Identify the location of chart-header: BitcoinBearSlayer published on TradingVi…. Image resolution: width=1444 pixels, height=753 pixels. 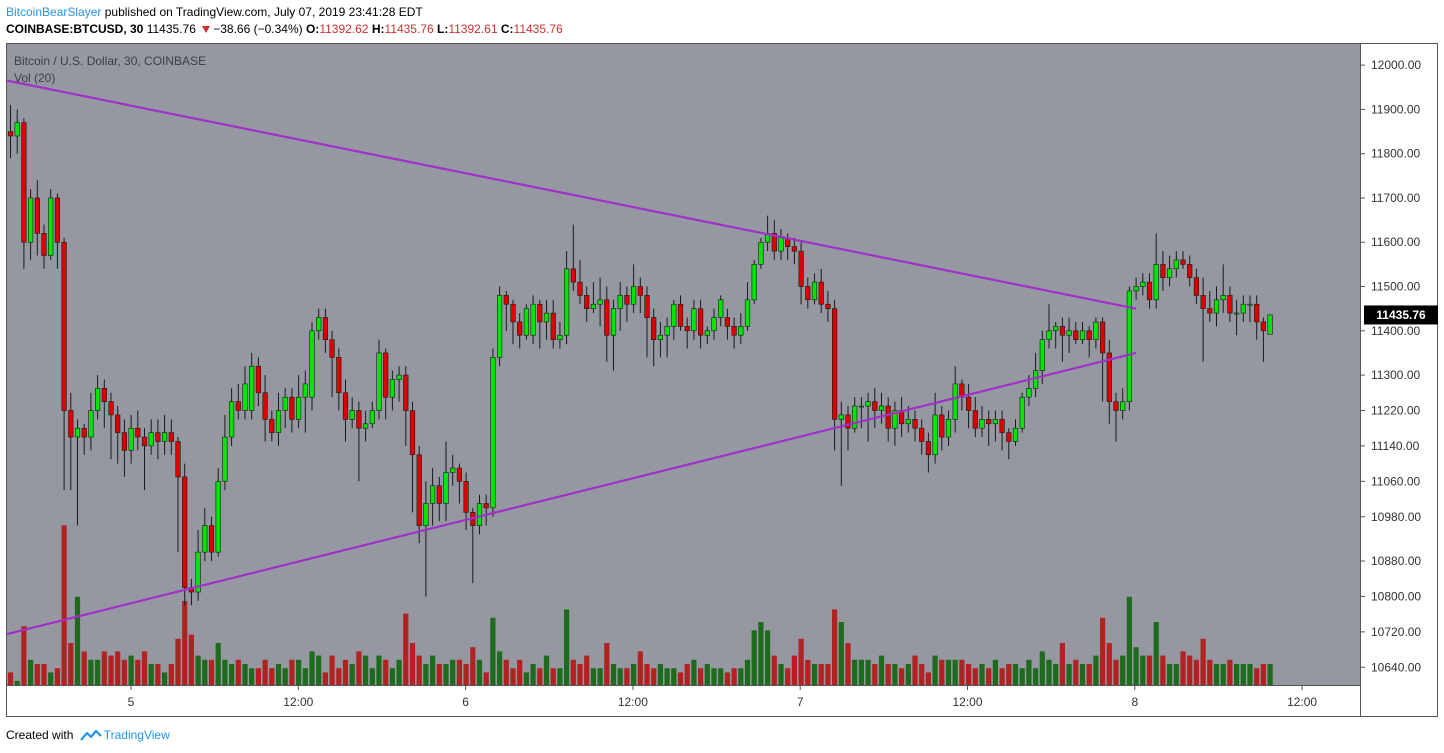
(722, 21).